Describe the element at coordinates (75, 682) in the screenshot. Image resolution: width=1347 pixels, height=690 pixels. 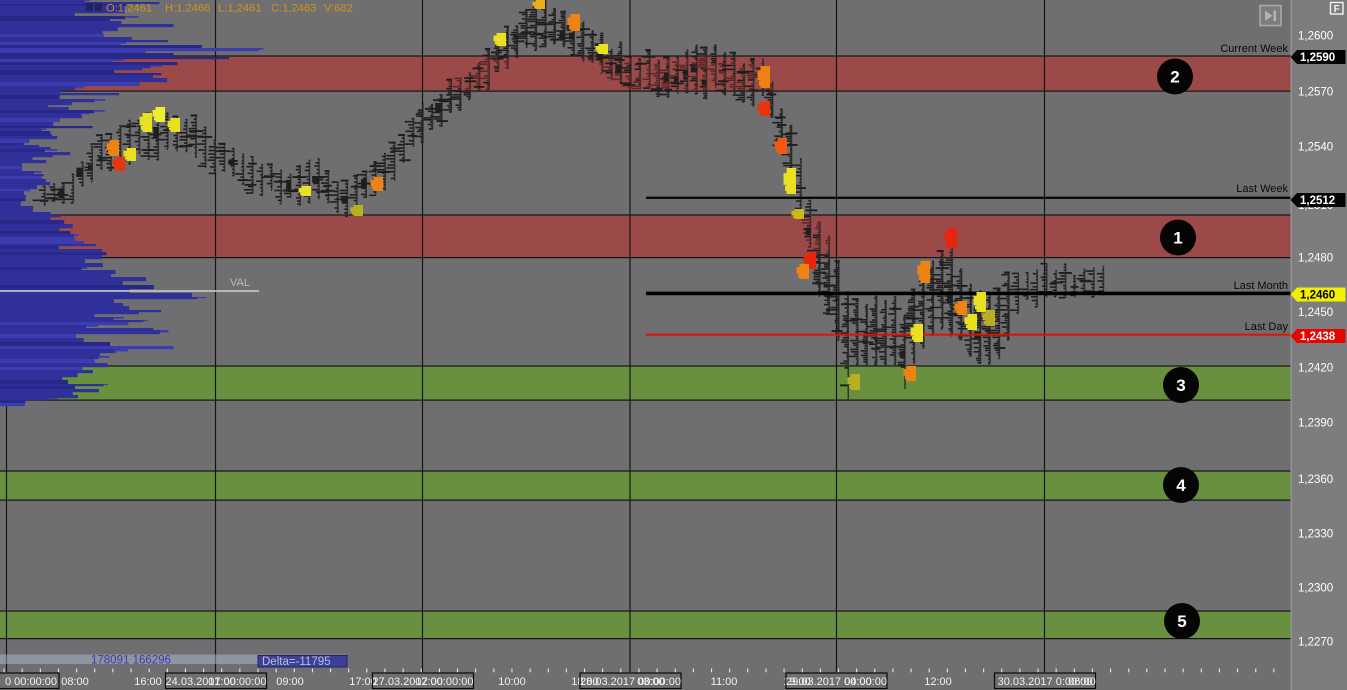
I see `svg-text: 08:00` at that location.